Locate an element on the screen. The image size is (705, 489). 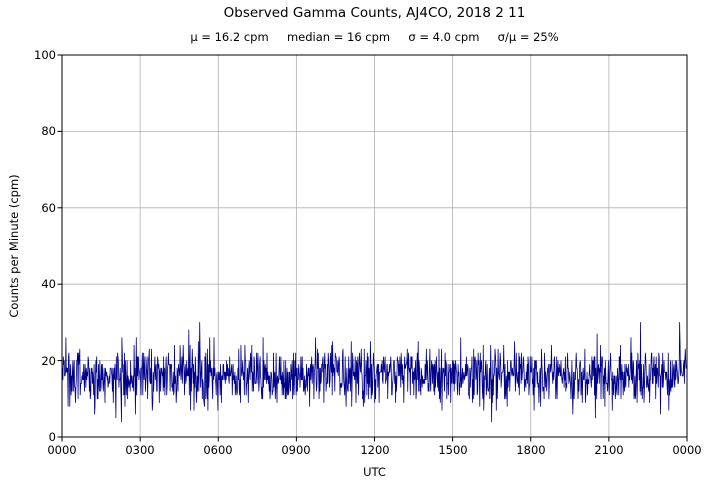
y-axis-label: Counts per Minute (cpm) is located at coordinates (14, 246).